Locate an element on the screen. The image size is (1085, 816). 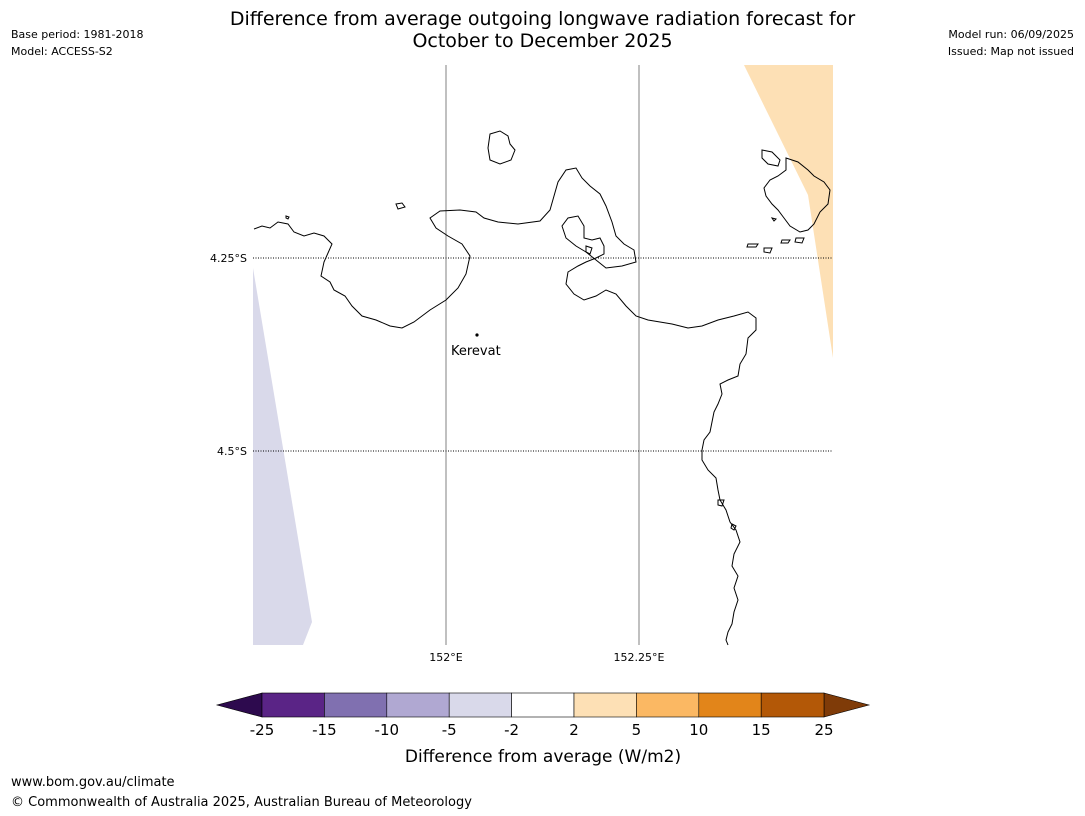
lat-label-4-5s: 4.5°S is located at coordinates (232, 451).